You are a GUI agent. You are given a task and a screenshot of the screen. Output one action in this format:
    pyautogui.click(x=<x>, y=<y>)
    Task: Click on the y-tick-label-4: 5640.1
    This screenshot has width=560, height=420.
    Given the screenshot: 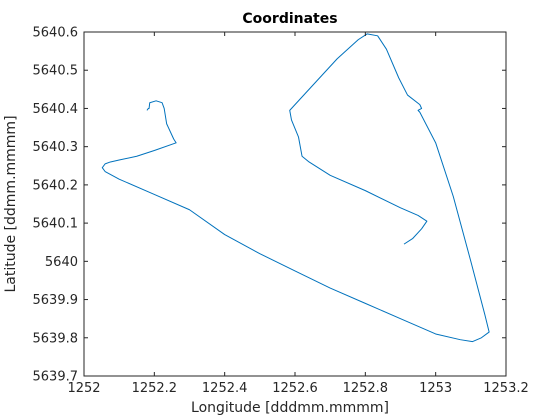 What is the action you would take?
    pyautogui.click(x=56, y=224)
    